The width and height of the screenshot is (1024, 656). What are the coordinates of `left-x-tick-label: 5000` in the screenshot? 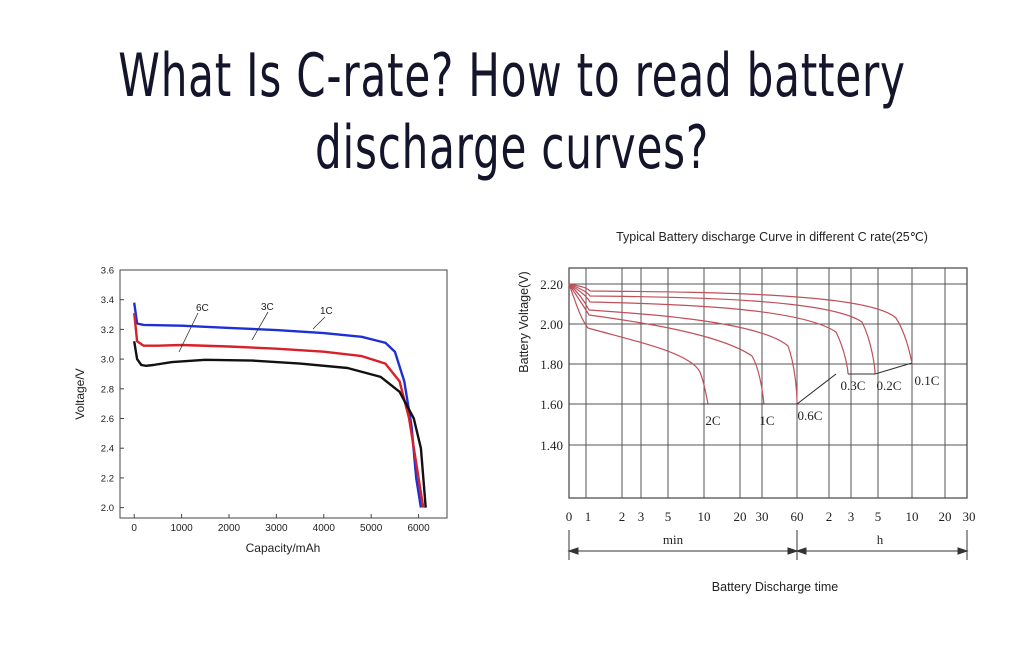 It's located at (371, 528).